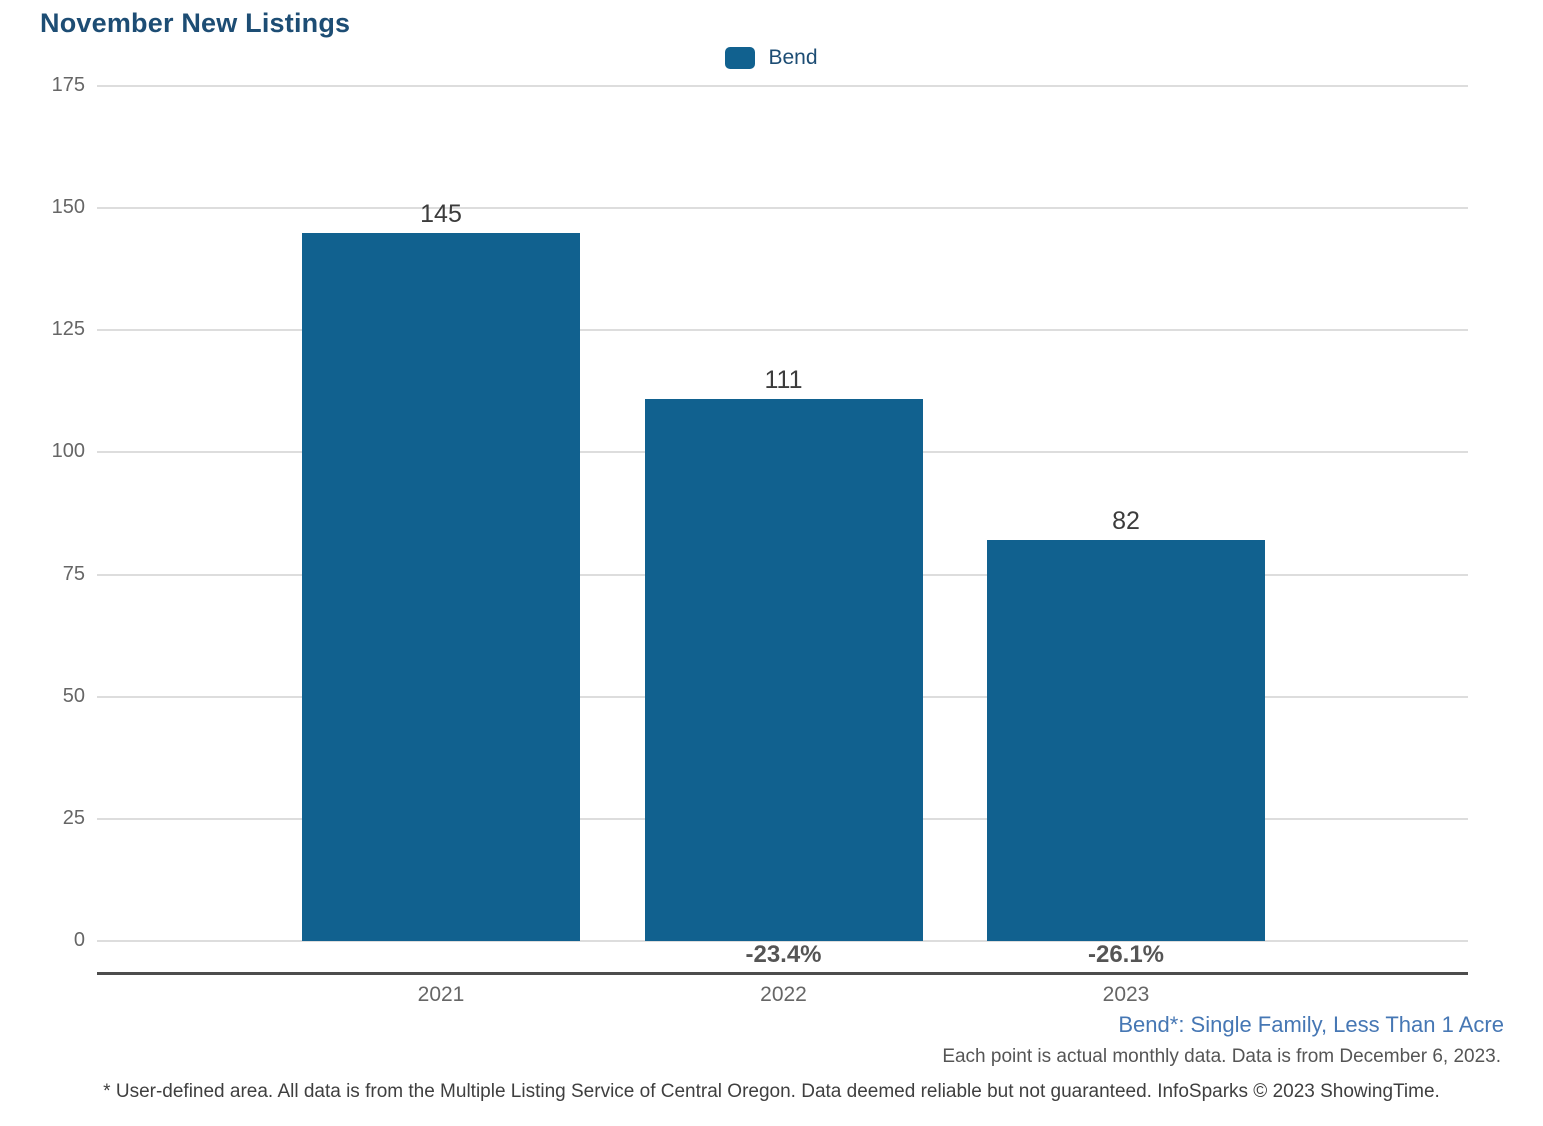 This screenshot has height=1126, width=1543. Describe the element at coordinates (783, 994) in the screenshot. I see `x-axis-tick-2022: 2022` at that location.